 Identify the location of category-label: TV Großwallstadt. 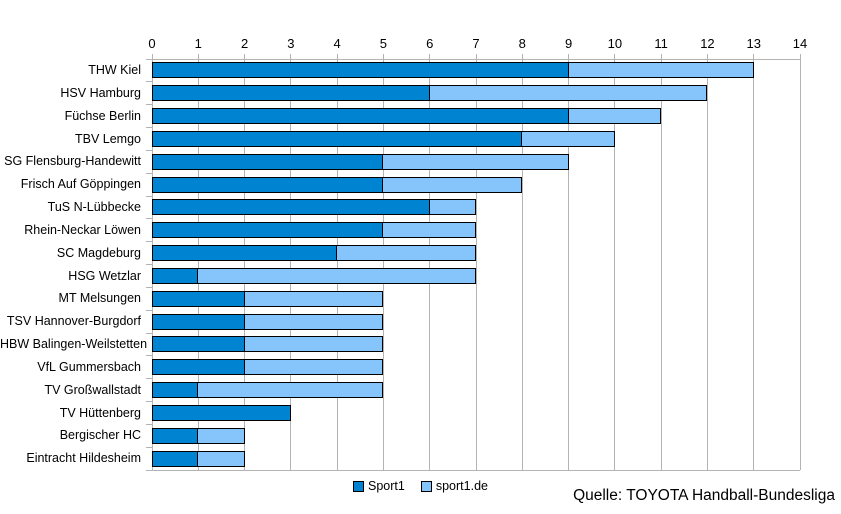
(92, 389).